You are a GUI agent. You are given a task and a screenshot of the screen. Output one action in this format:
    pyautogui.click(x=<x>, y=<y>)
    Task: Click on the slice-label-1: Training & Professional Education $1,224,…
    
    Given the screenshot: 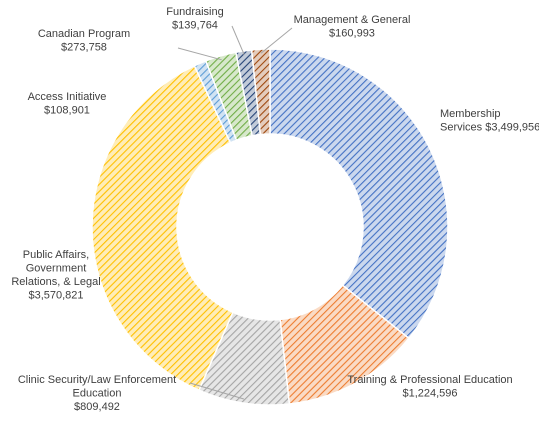 What is the action you would take?
    pyautogui.click(x=429, y=387)
    